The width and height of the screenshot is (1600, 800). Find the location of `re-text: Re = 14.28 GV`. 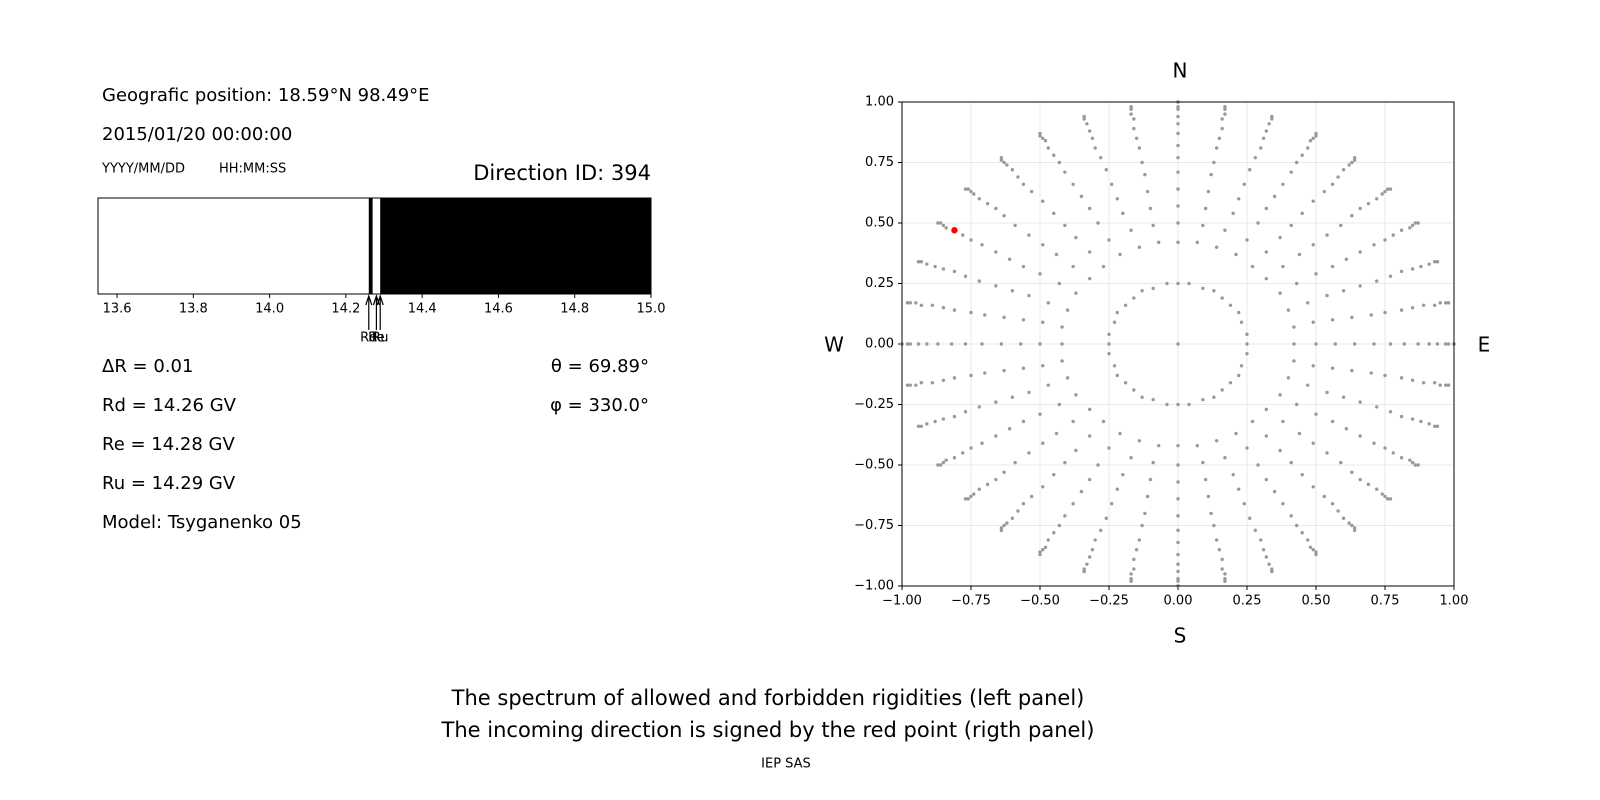

re-text: Re = 14.28 GV is located at coordinates (168, 444).